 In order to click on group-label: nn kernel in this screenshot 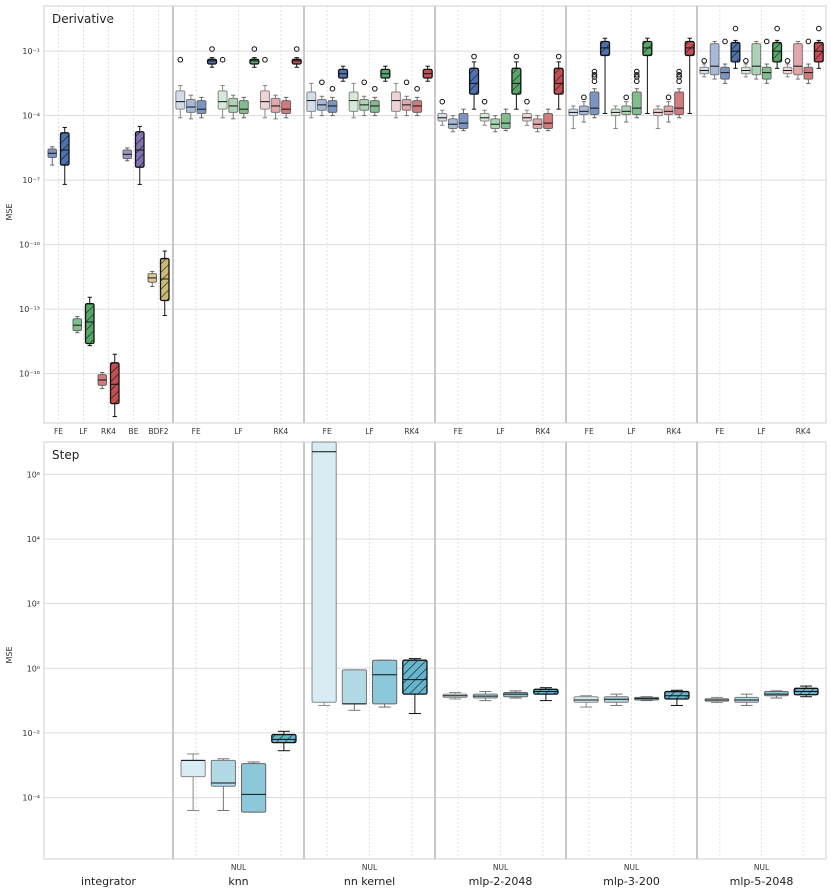, I will do `click(369, 881)`.